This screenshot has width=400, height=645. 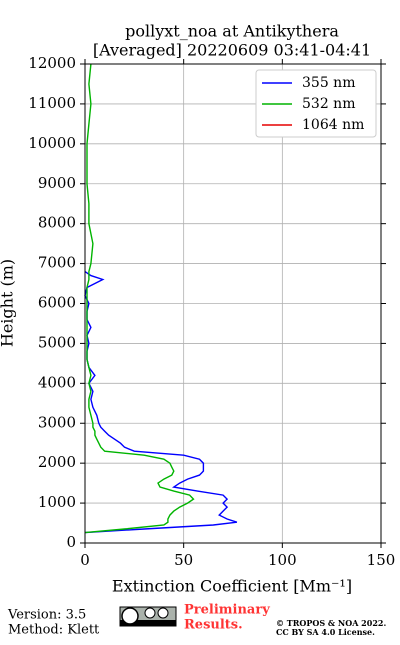 I want to click on y-tick-label: 5000, so click(x=57, y=342).